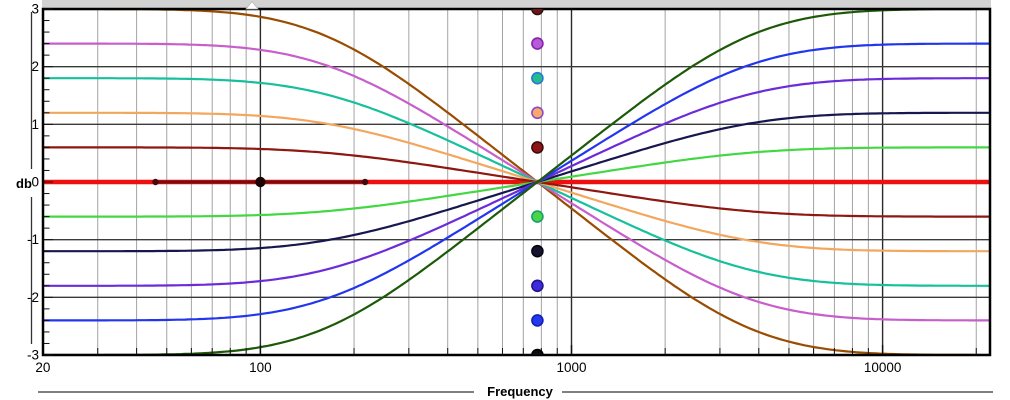 This screenshot has height=400, width=1010. What do you see at coordinates (35, 124) in the screenshot?
I see `y-tick-label: 1` at bounding box center [35, 124].